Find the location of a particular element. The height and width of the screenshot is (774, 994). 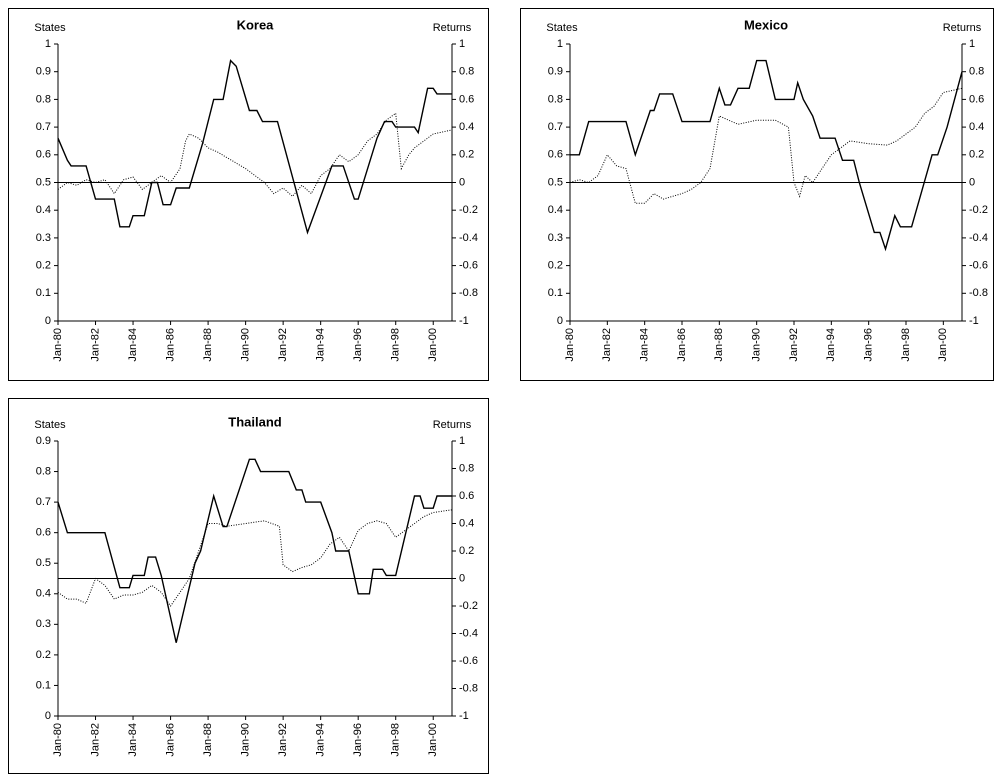

chart-title: Mexico is located at coordinates (766, 24).